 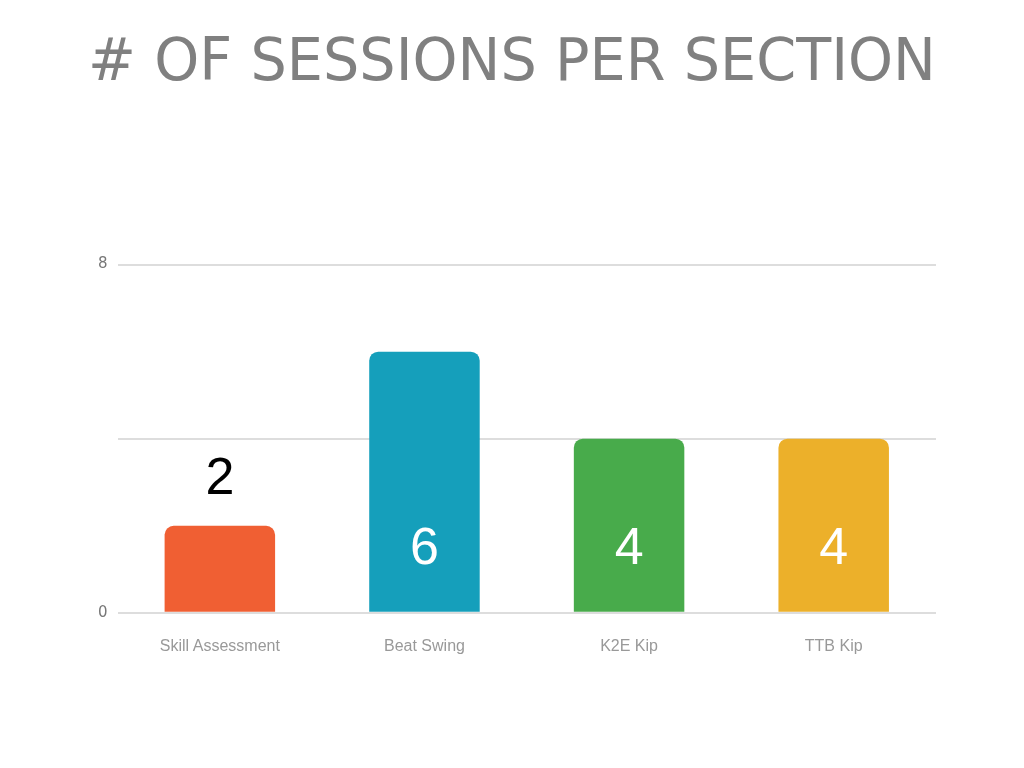 I want to click on chart-title: # OF SESSIONS PER SECTION, so click(x=512, y=60).